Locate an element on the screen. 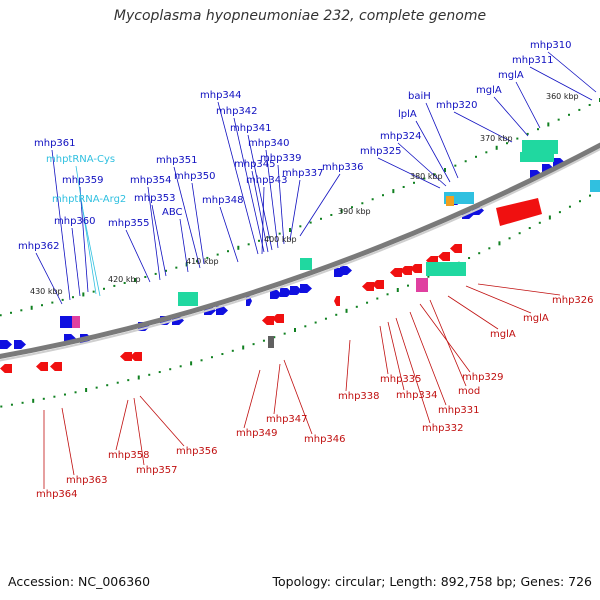 The height and width of the screenshot is (600, 600). gene-label-forward: mglA is located at coordinates (489, 90).